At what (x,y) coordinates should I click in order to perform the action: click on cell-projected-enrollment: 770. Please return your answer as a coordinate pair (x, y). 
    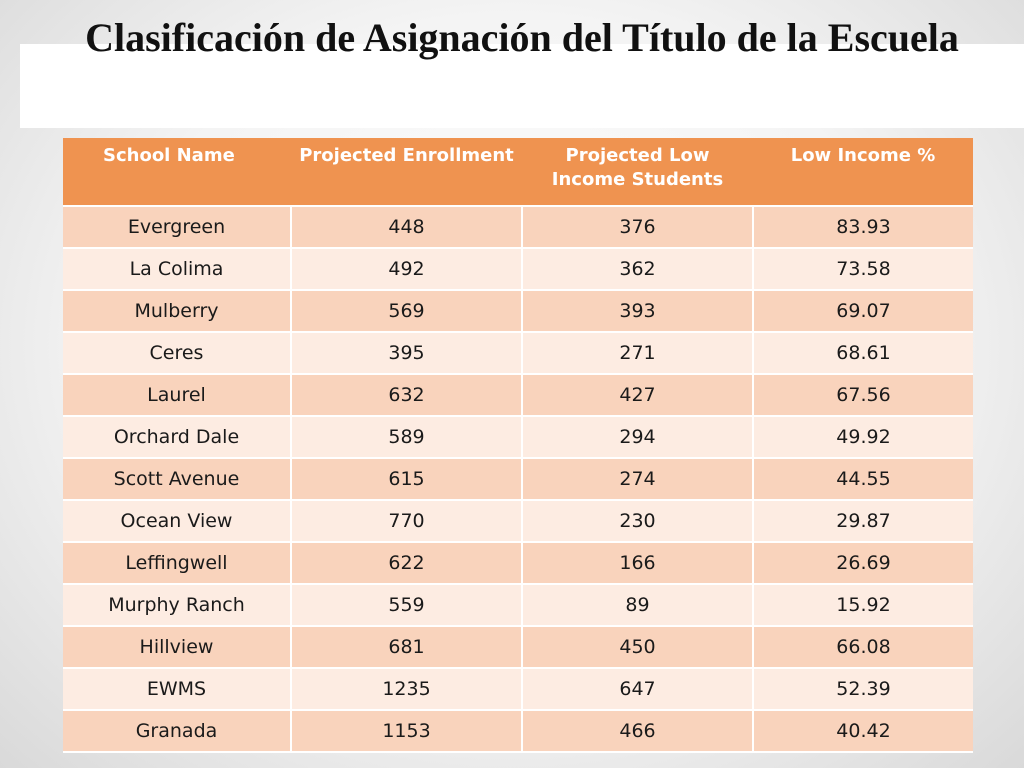
    Looking at the image, I should click on (407, 521).